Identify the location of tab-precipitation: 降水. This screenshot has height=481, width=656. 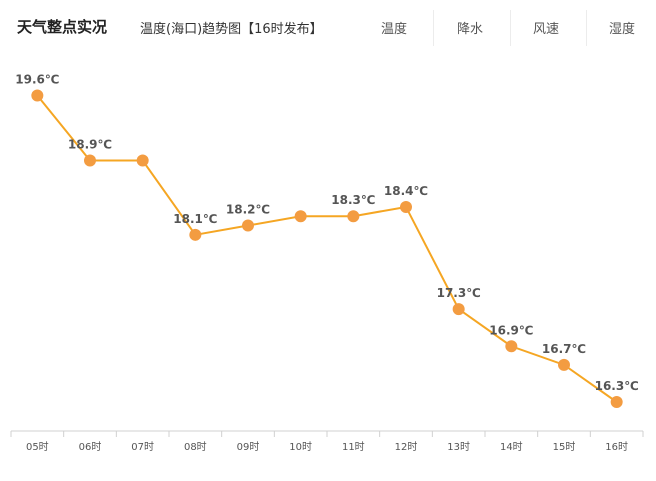
(470, 29).